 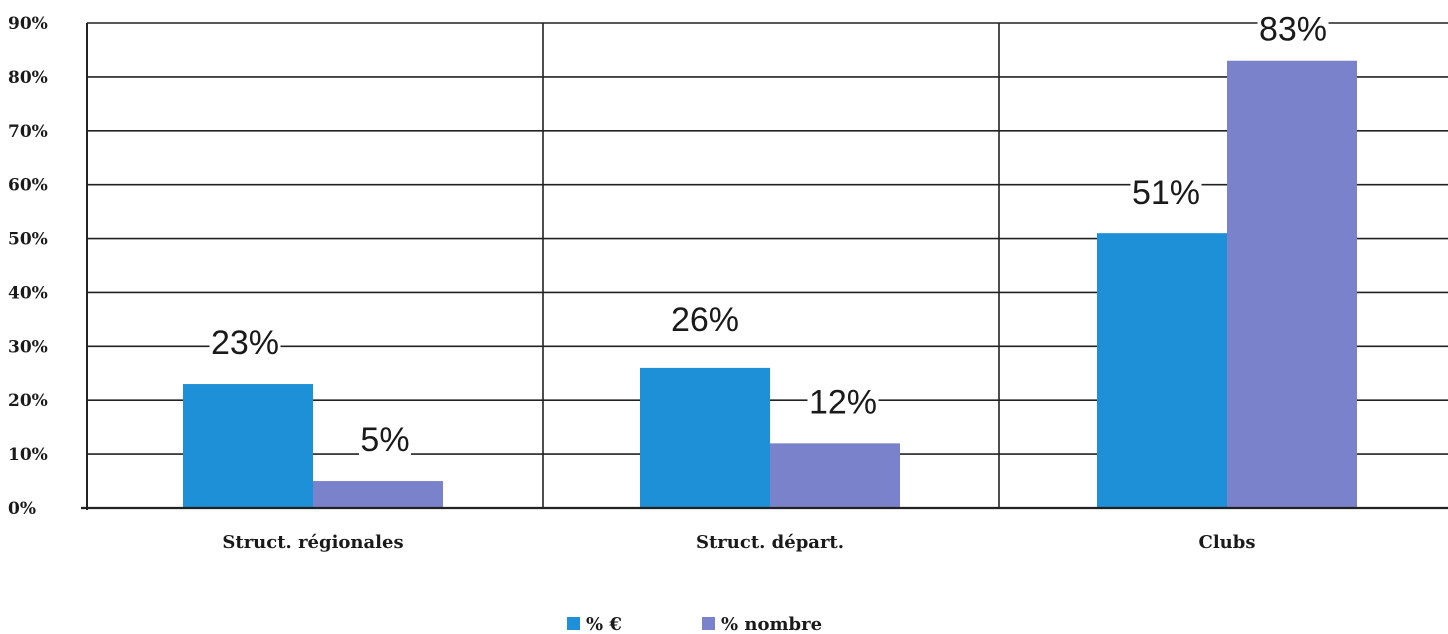 I want to click on legend-label: % €, so click(x=604, y=624).